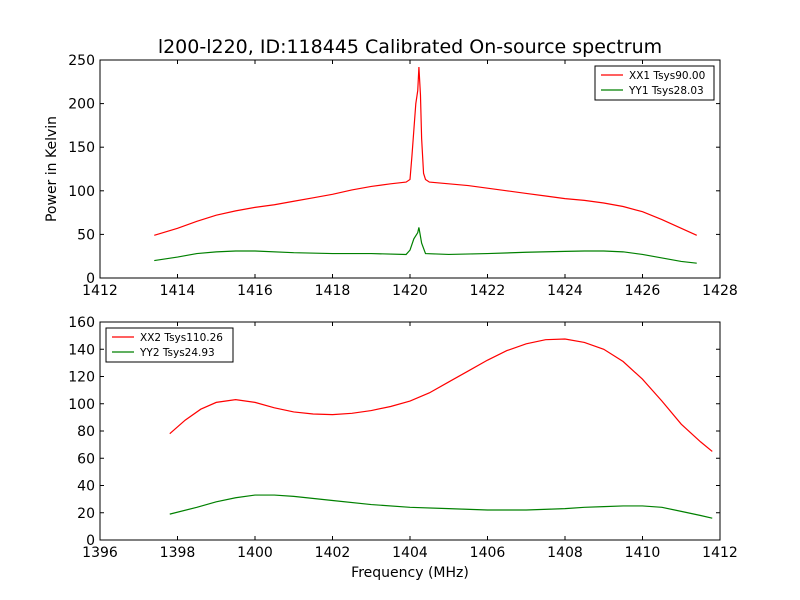 This screenshot has height=600, width=800. I want to click on y-tick-label: 140, so click(81, 350).